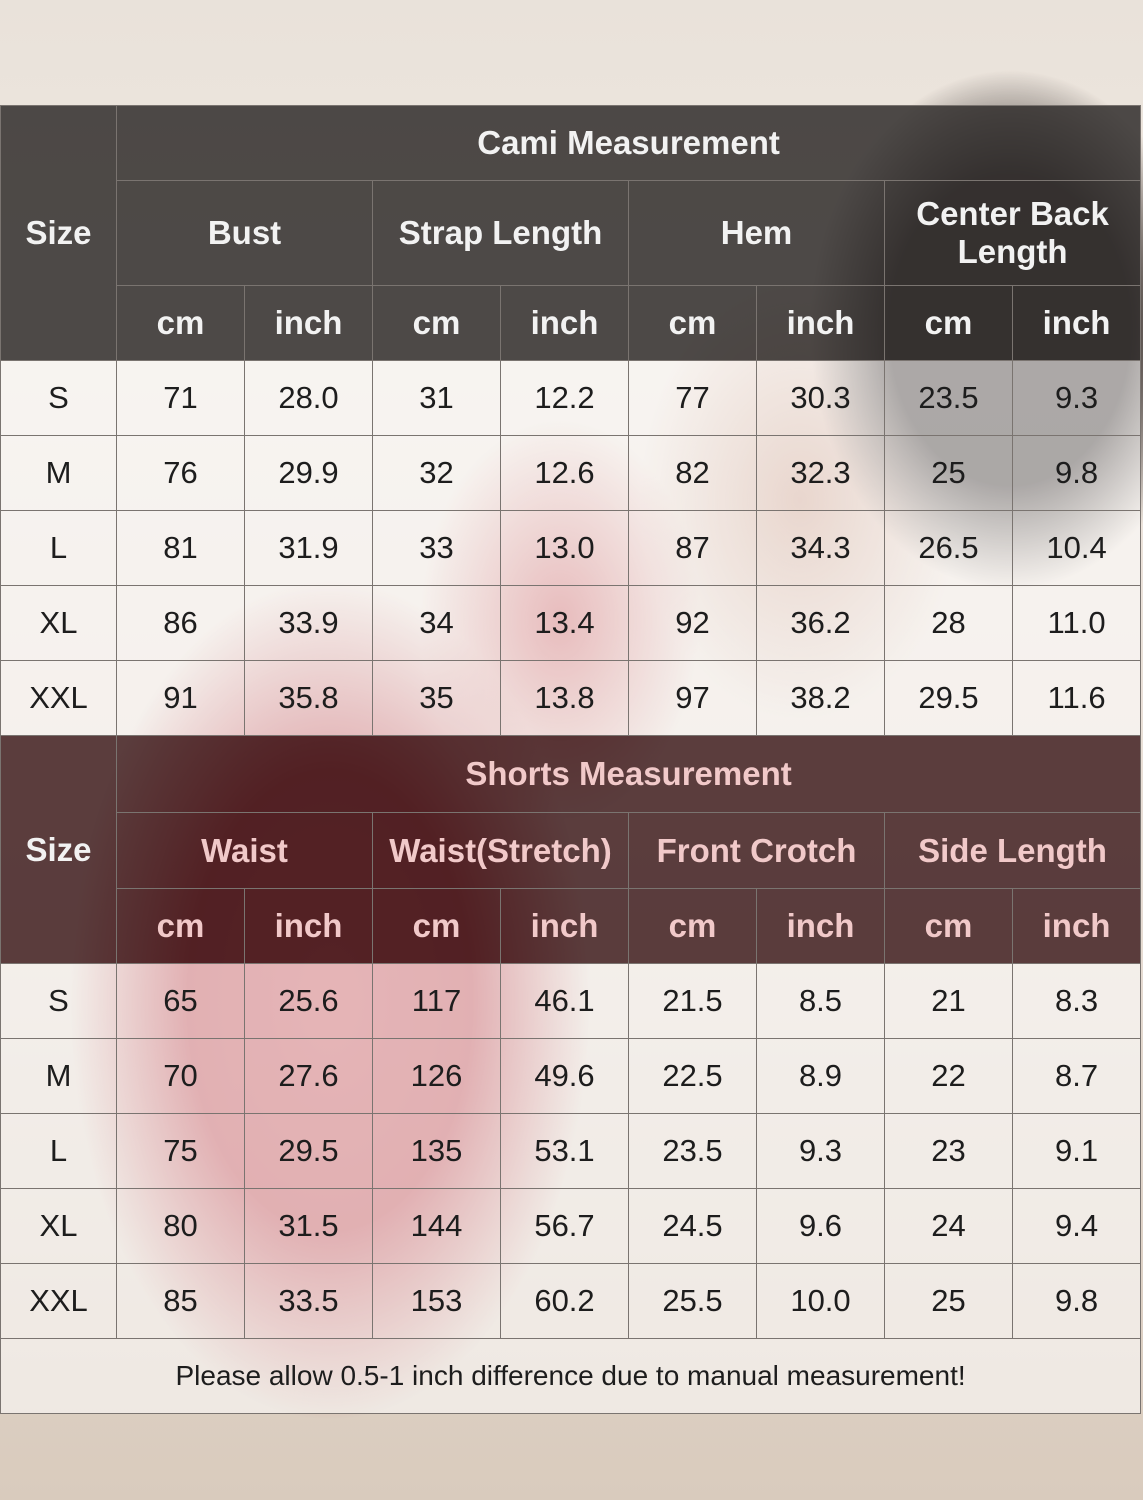 Image resolution: width=1143 pixels, height=1500 pixels. What do you see at coordinates (436, 623) in the screenshot?
I see `measurement-cell: 34` at bounding box center [436, 623].